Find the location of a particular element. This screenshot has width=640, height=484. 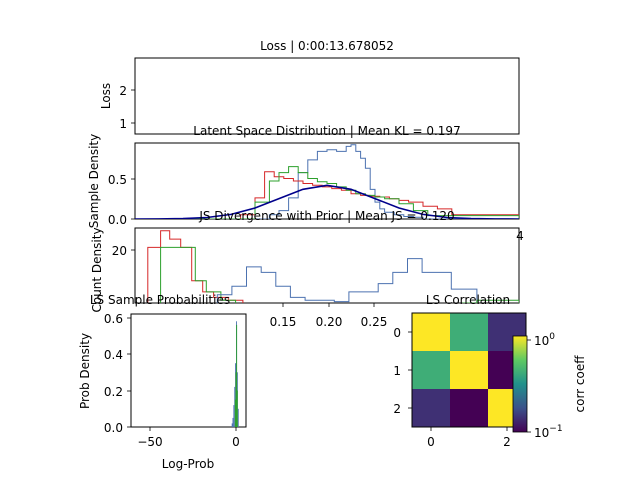

js-yaxis: 20 is located at coordinates (123, 251).